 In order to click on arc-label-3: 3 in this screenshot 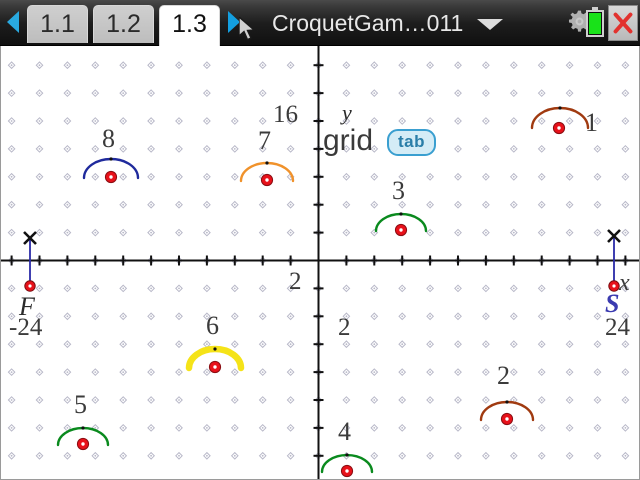, I will do `click(398, 190)`.